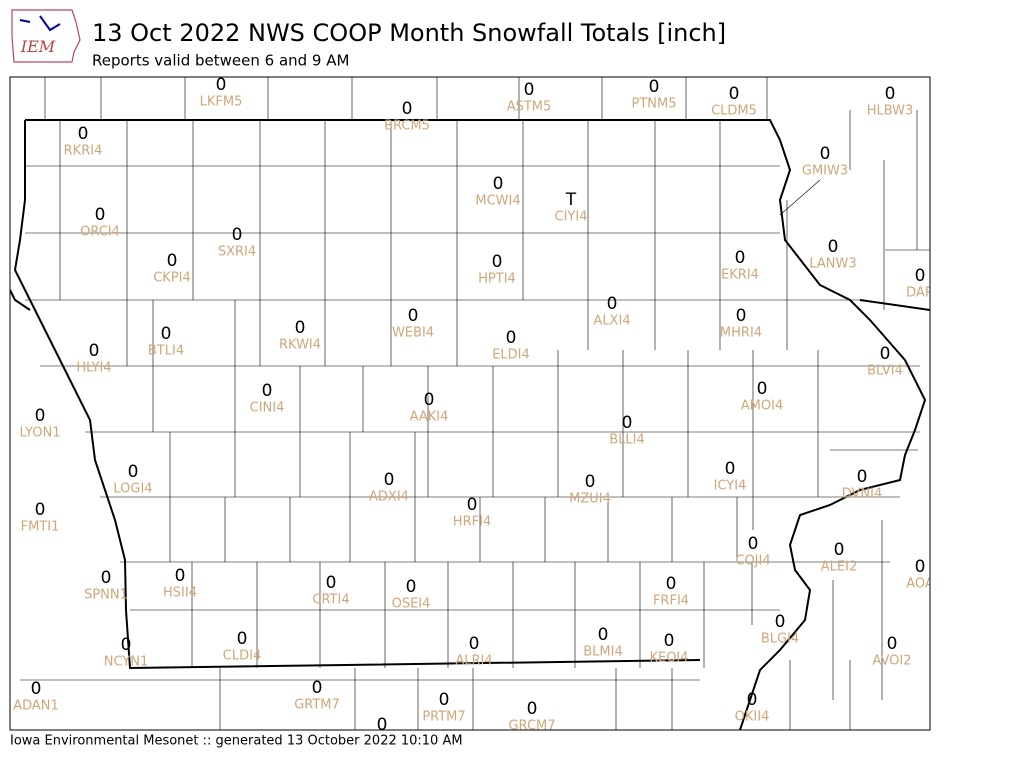 The height and width of the screenshot is (768, 1024). I want to click on logo: IEM, so click(46, 36).